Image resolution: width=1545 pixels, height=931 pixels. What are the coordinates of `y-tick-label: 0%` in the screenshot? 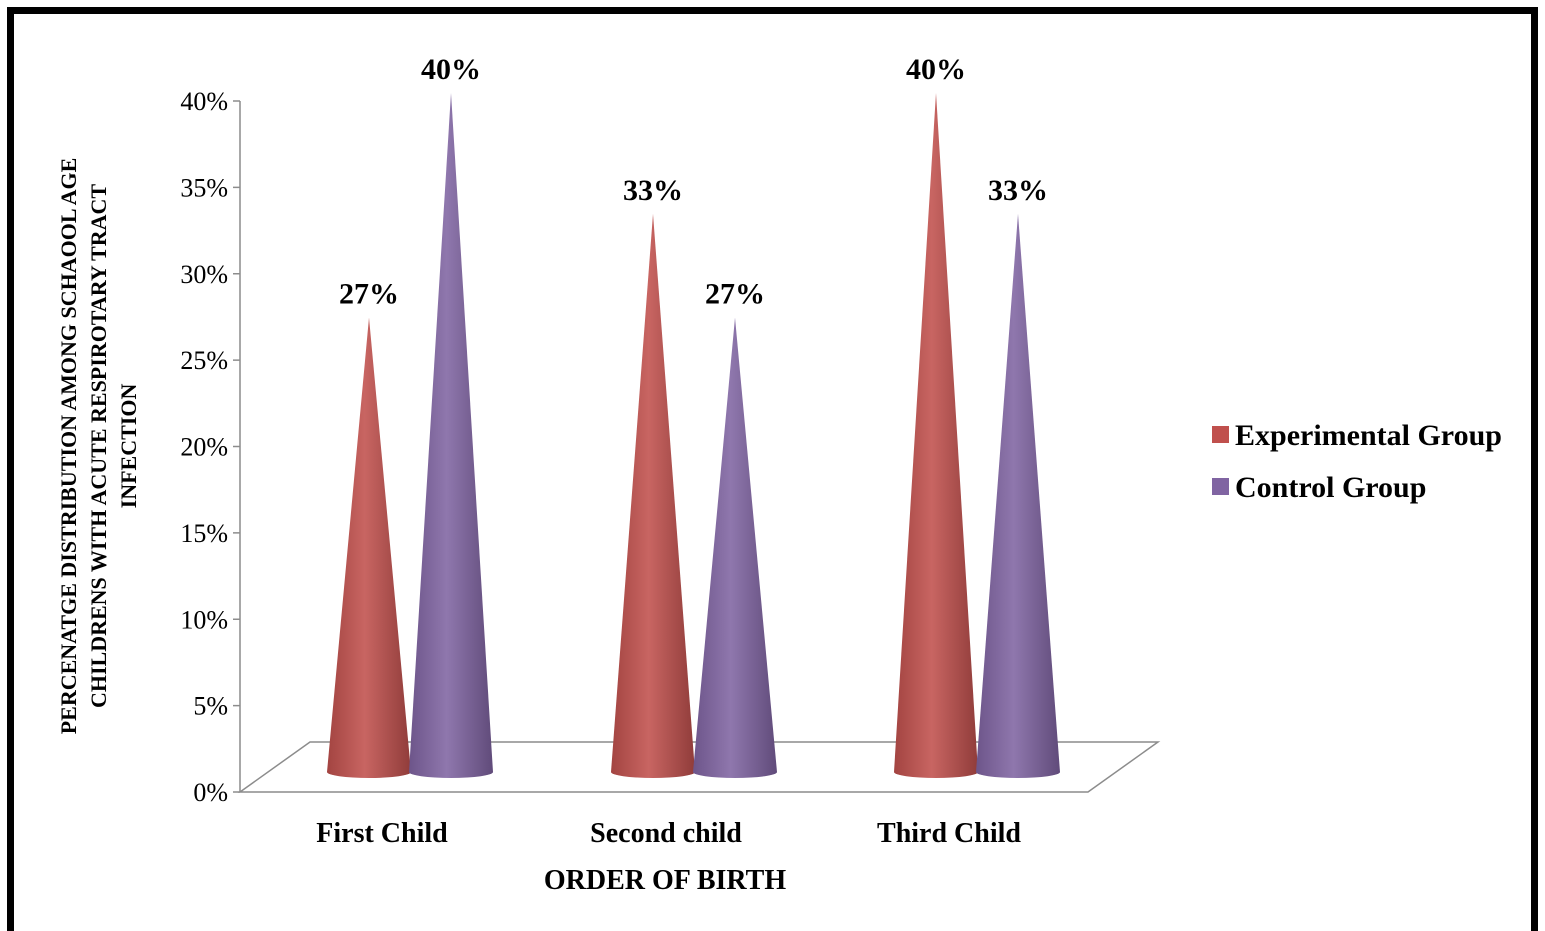 It's located at (210, 792).